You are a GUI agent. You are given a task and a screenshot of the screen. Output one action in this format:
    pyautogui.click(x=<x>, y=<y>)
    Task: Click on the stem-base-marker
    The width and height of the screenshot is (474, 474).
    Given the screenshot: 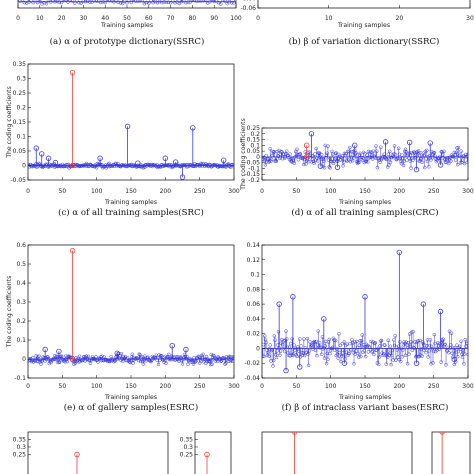 What is the action you would take?
    pyautogui.click(x=72, y=359)
    